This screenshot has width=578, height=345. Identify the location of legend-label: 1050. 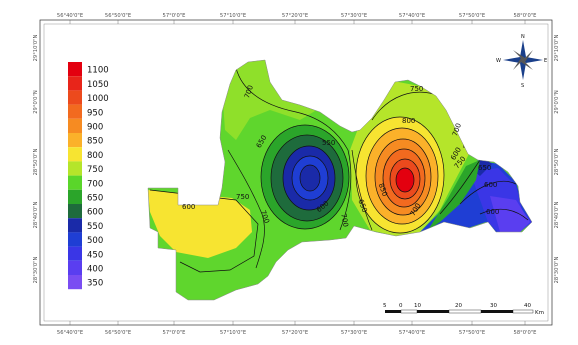
(98, 85).